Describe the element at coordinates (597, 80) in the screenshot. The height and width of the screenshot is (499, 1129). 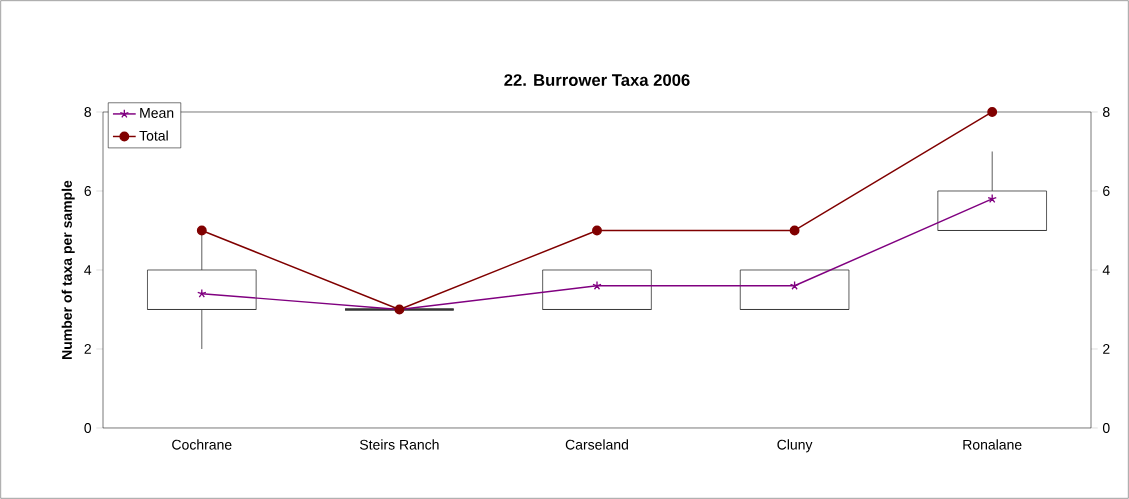
I see `chart-title: 22. Burrower Taxa 2006` at that location.